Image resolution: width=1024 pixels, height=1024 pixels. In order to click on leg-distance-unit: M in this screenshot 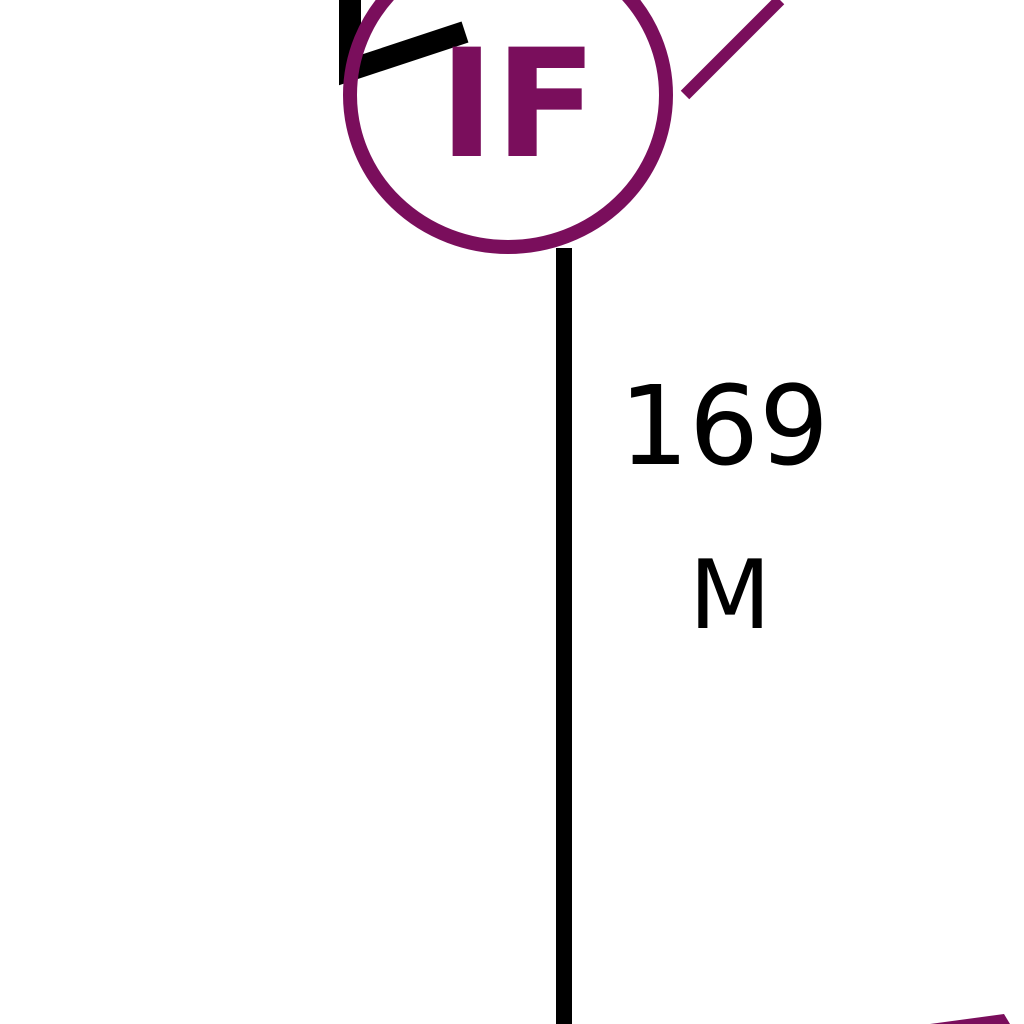, I will do `click(730, 596)`.